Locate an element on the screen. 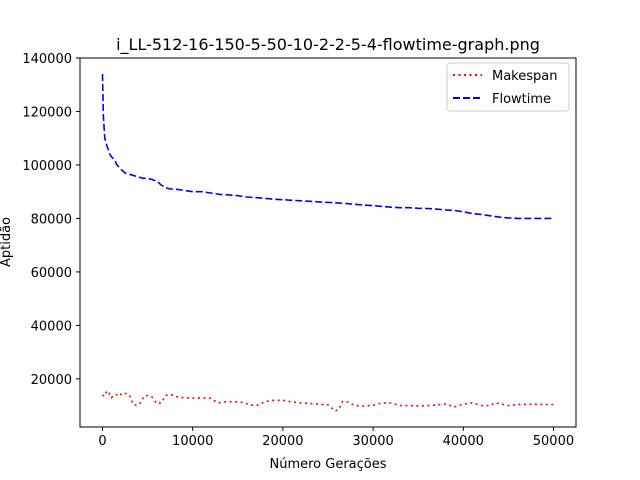 The height and width of the screenshot is (480, 640). x-tick-label: 50000 is located at coordinates (553, 441).